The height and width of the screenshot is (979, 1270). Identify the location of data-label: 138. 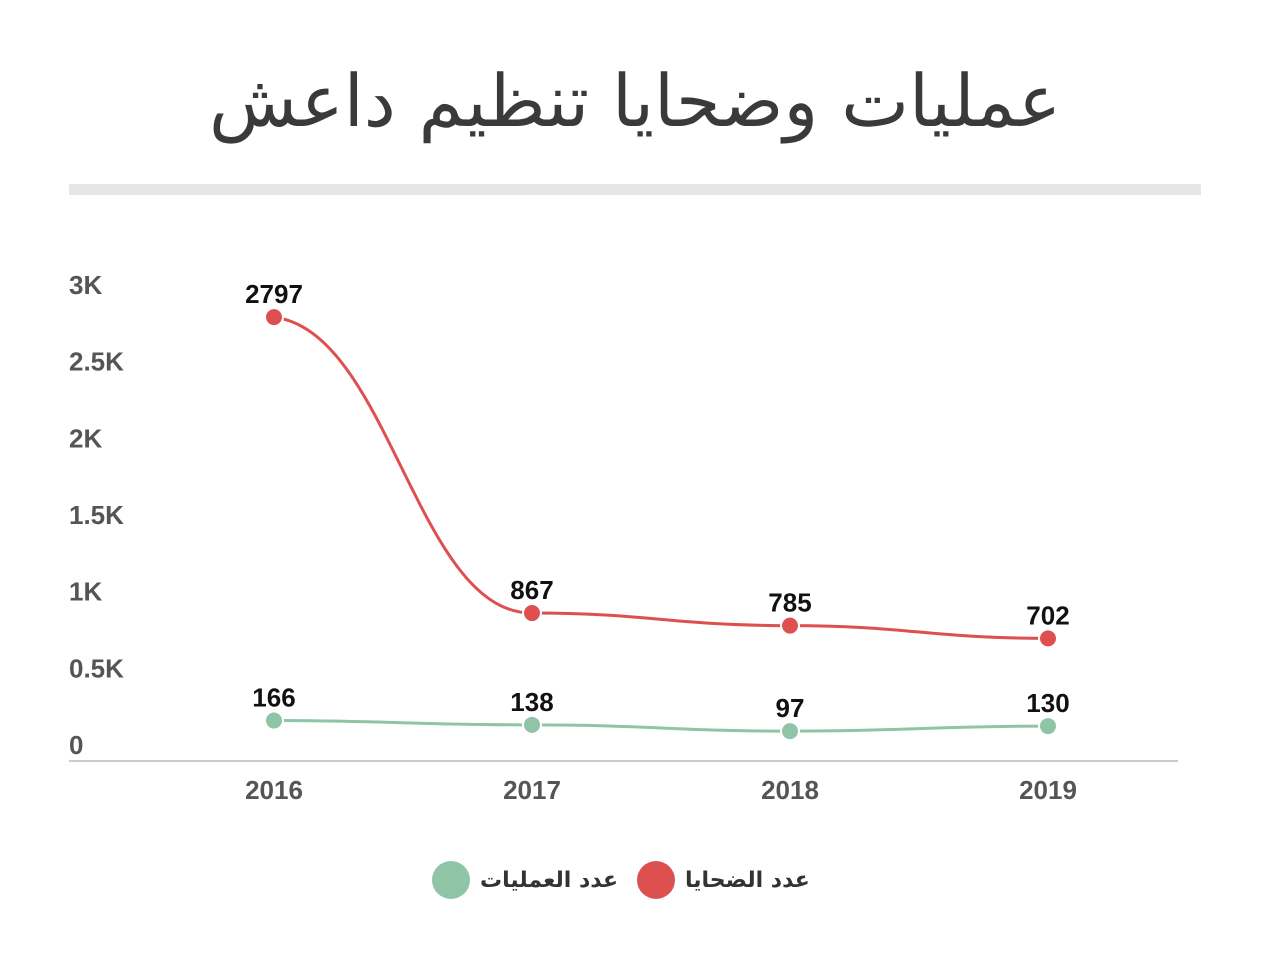
(531, 702).